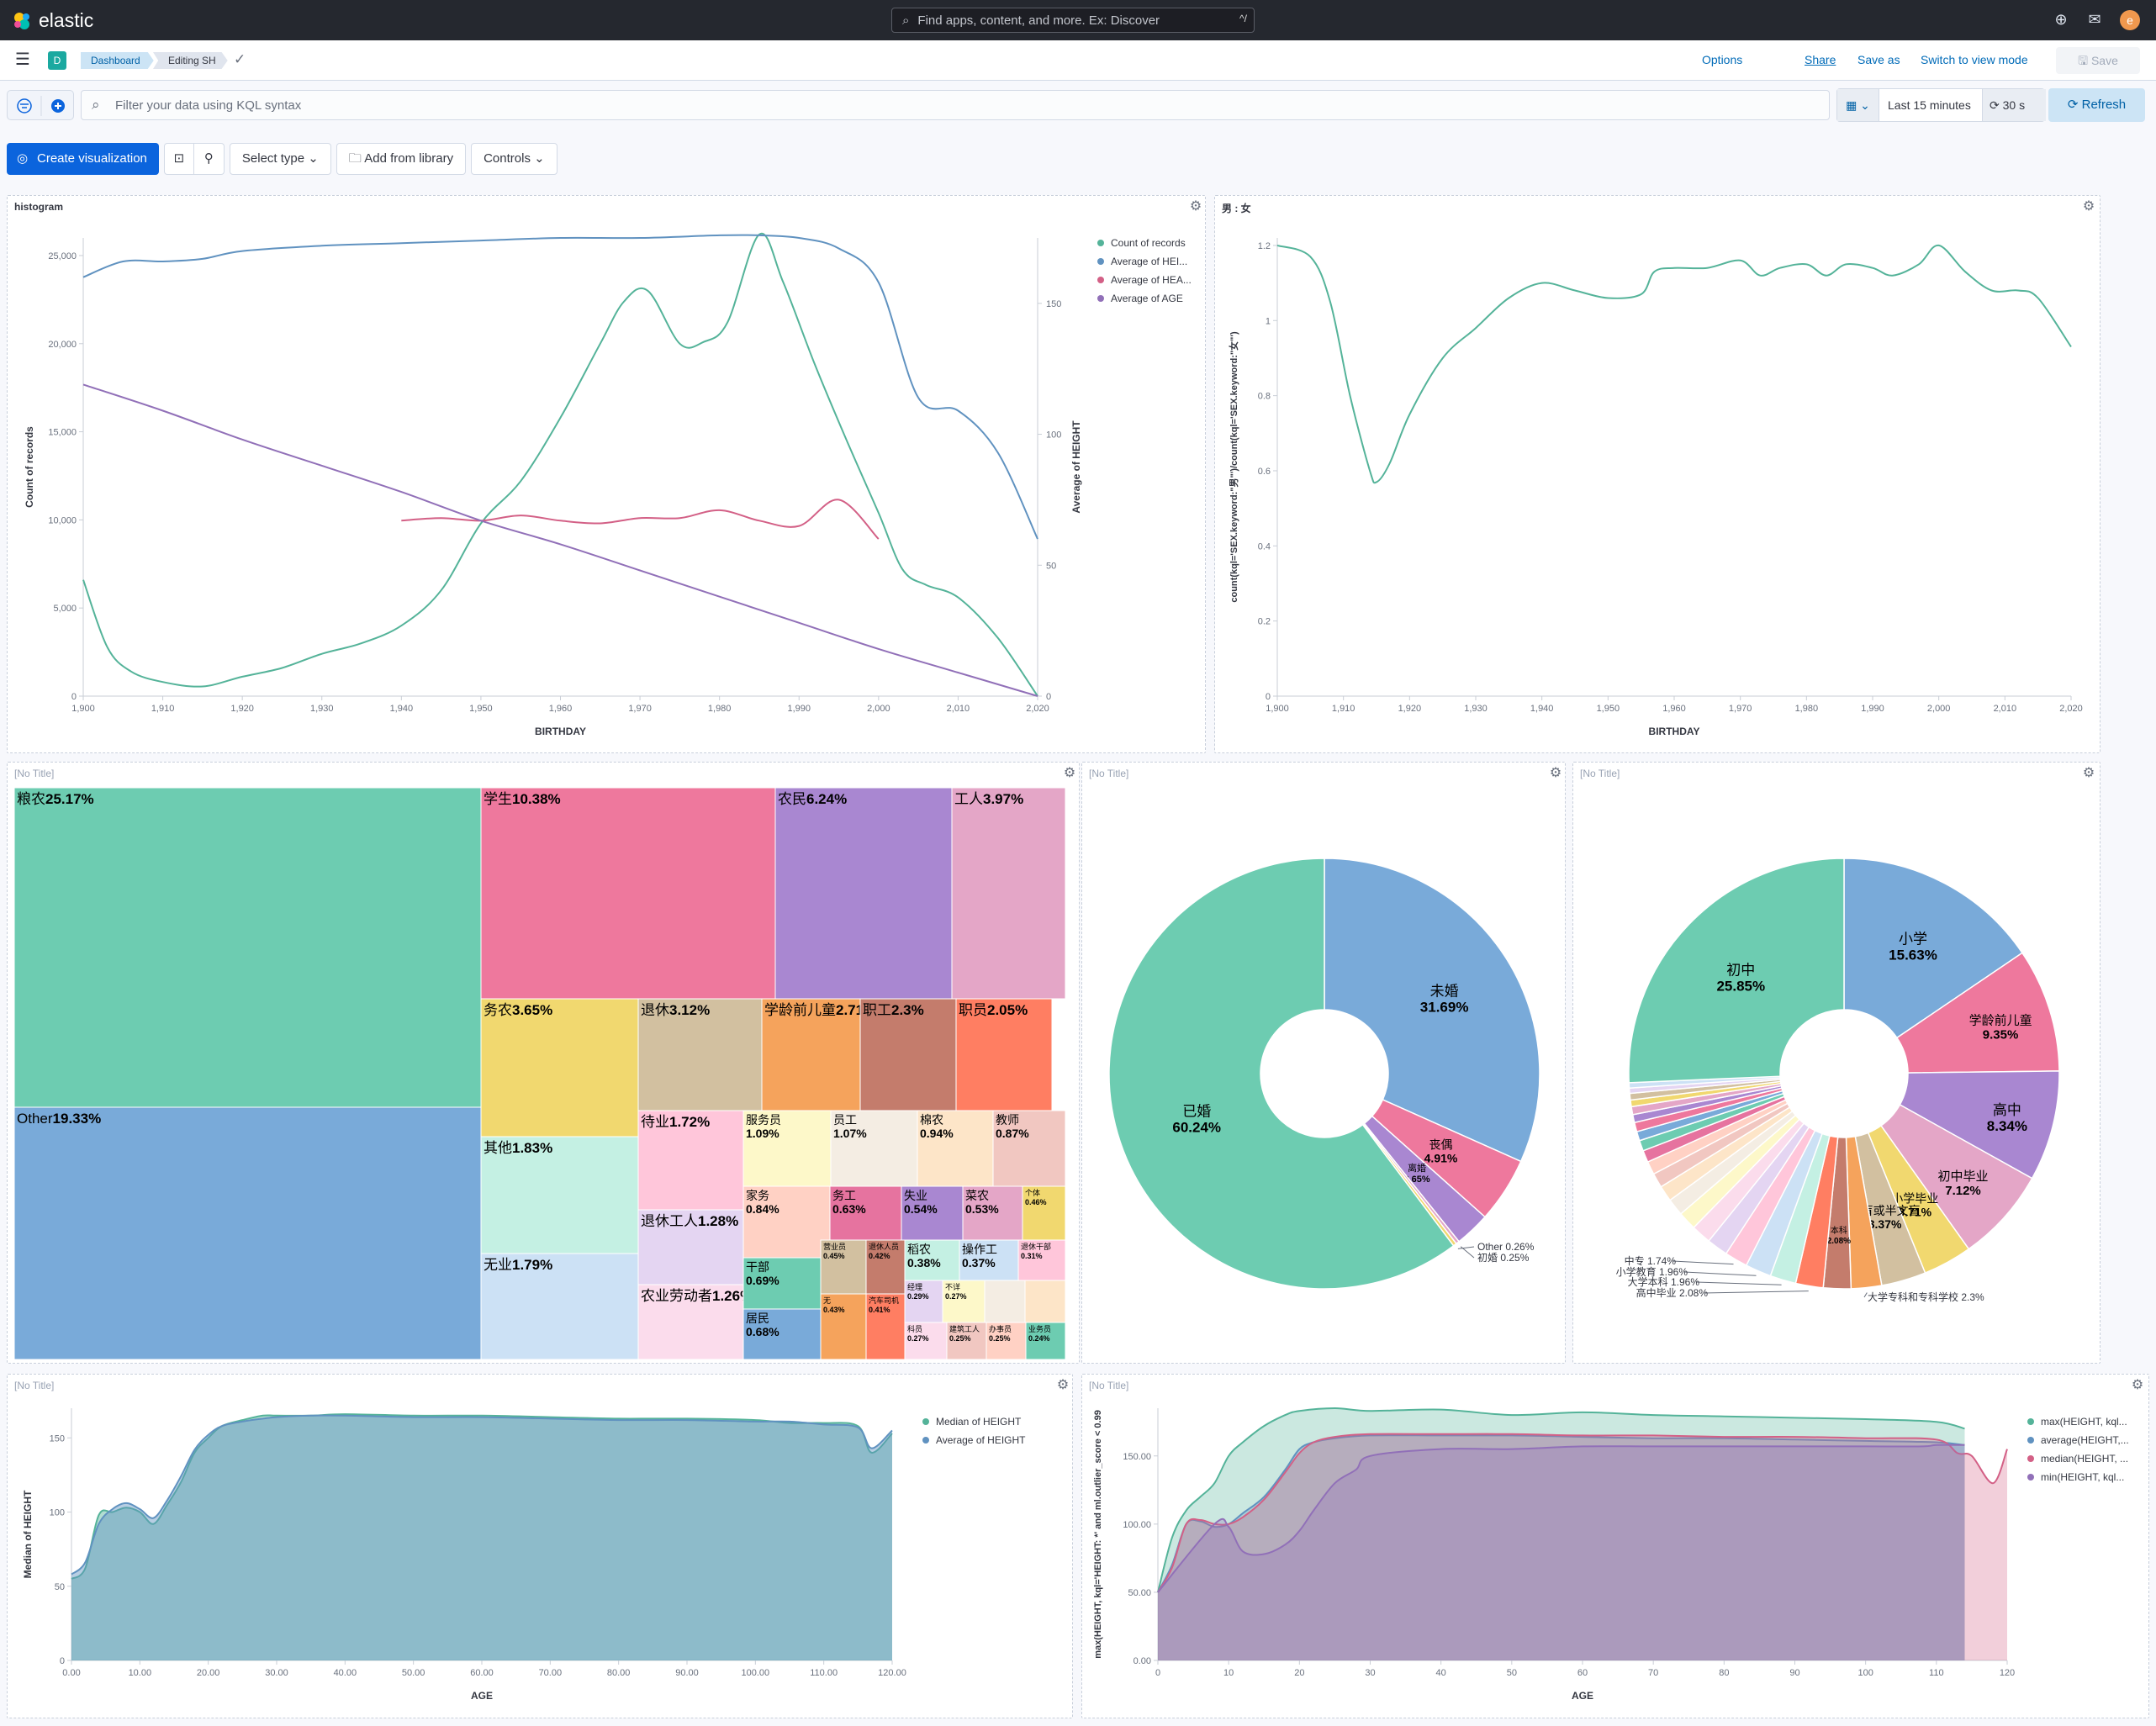 This screenshot has height=1726, width=2156. Describe the element at coordinates (863, 893) in the screenshot. I see `treemap-cell: 农民6.24%` at that location.